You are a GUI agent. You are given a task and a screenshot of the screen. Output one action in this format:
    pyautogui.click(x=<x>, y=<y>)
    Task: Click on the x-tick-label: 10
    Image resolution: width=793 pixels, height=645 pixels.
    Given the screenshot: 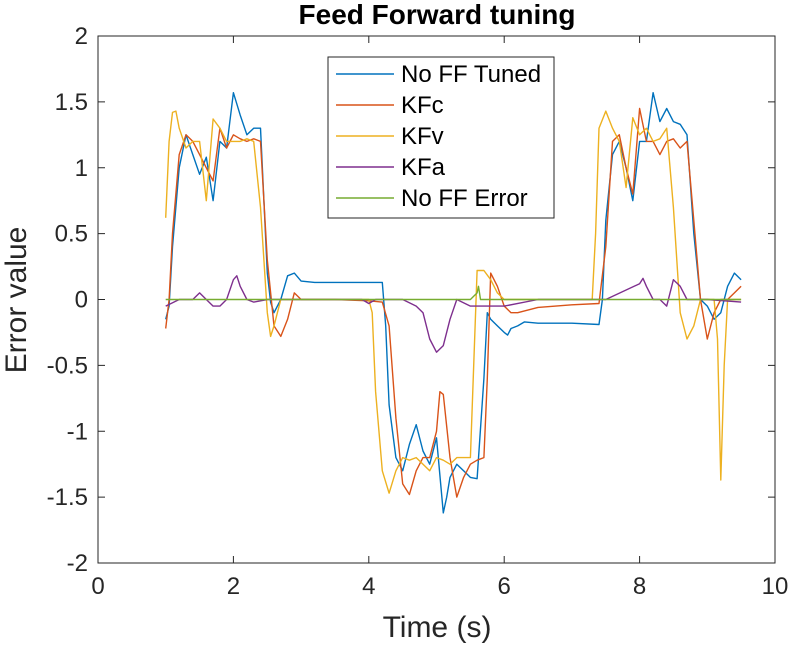 What is the action you would take?
    pyautogui.click(x=775, y=586)
    